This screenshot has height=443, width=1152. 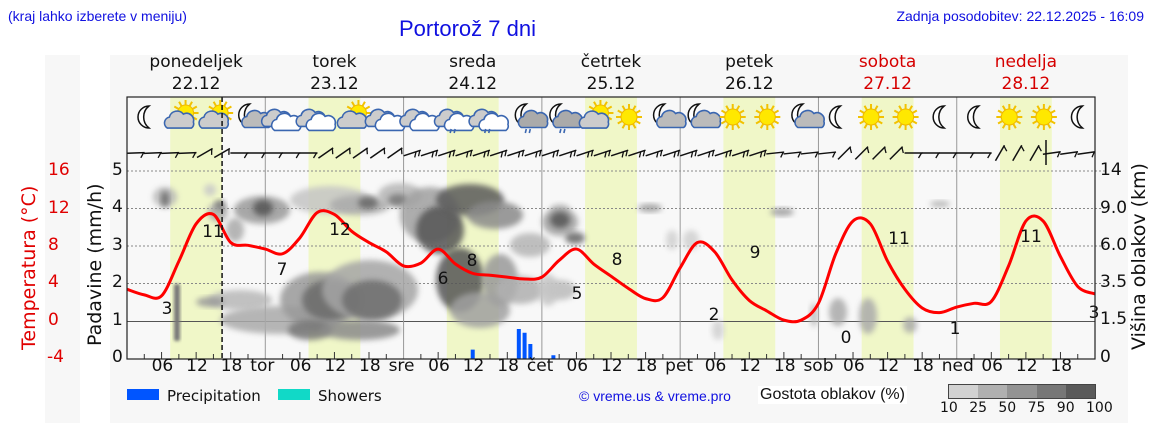 I want to click on temp-tick: 12, so click(x=59, y=208).